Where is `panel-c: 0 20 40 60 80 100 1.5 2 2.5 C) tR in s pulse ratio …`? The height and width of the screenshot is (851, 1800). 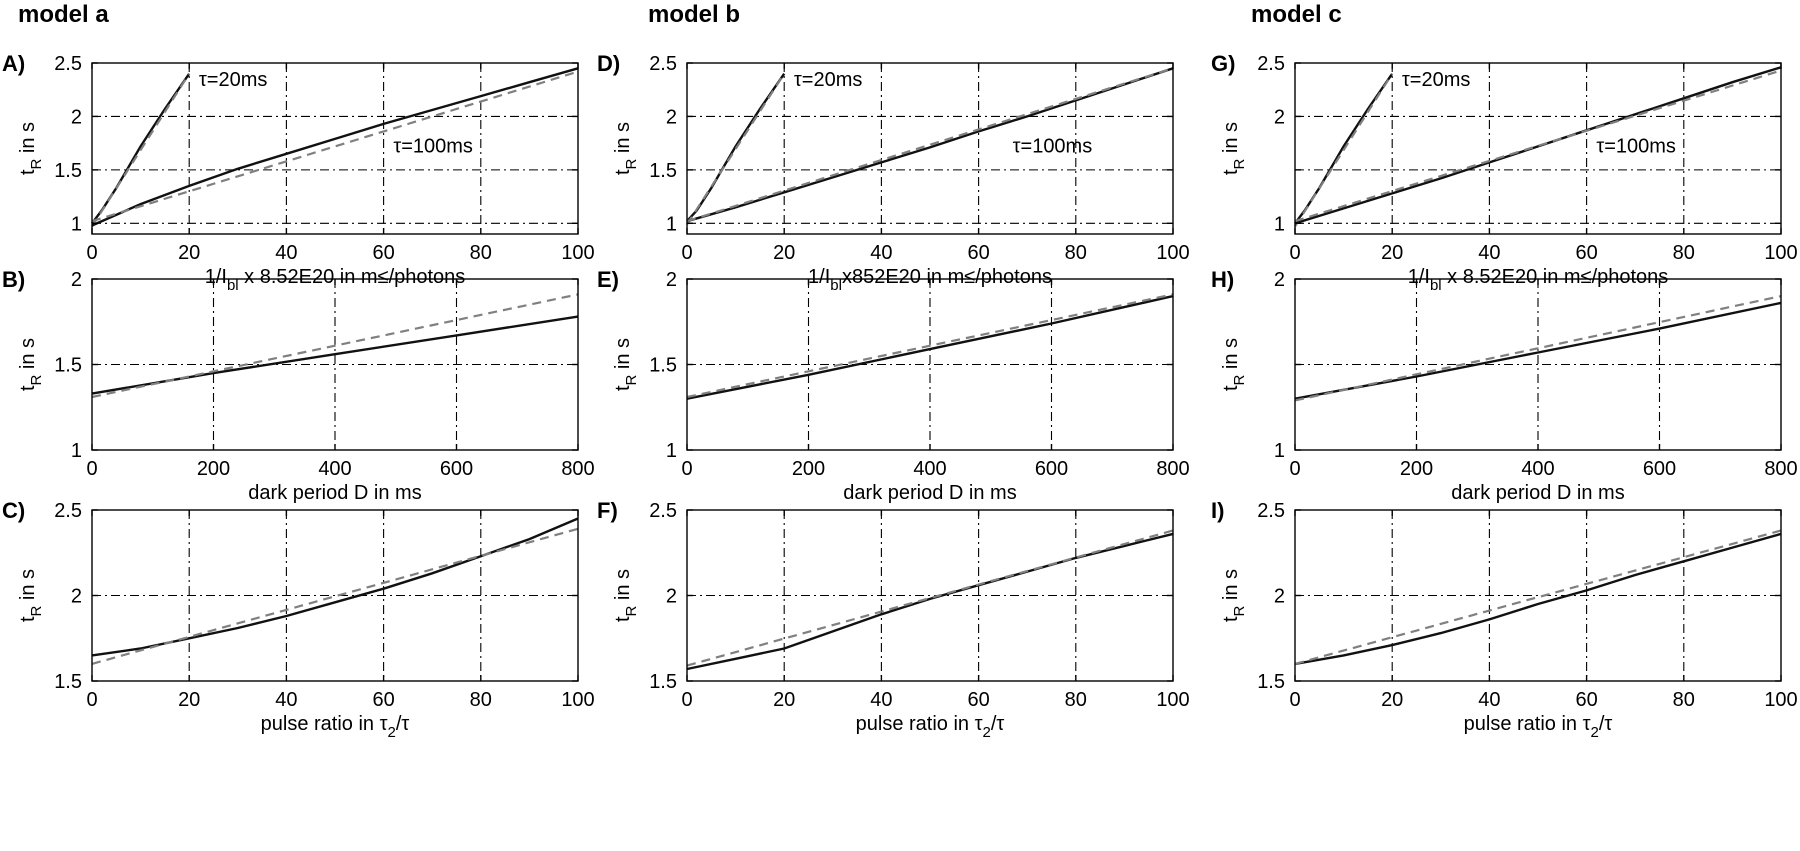
panel-c: 0 20 40 60 80 100 1.5 2 2.5 C) tR in s pulse ratio … is located at coordinates (298, 619).